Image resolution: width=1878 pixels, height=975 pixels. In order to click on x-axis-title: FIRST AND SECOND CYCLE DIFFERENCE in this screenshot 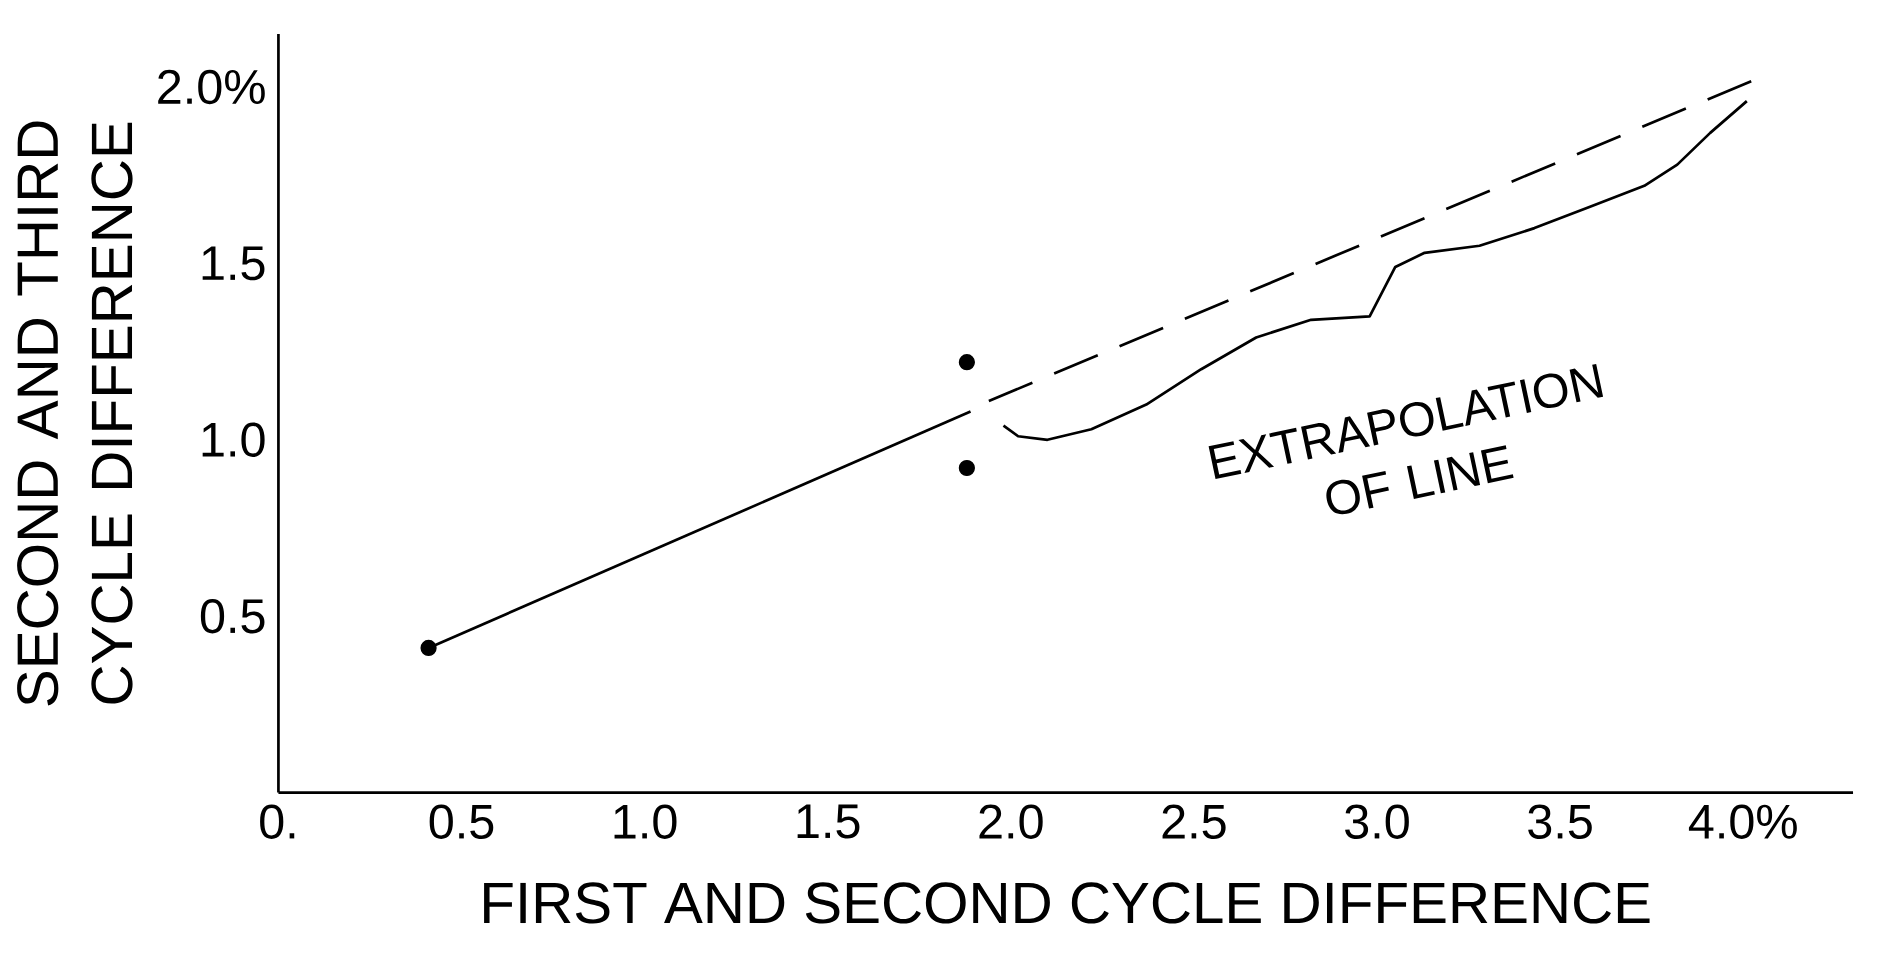, I will do `click(1067, 903)`.